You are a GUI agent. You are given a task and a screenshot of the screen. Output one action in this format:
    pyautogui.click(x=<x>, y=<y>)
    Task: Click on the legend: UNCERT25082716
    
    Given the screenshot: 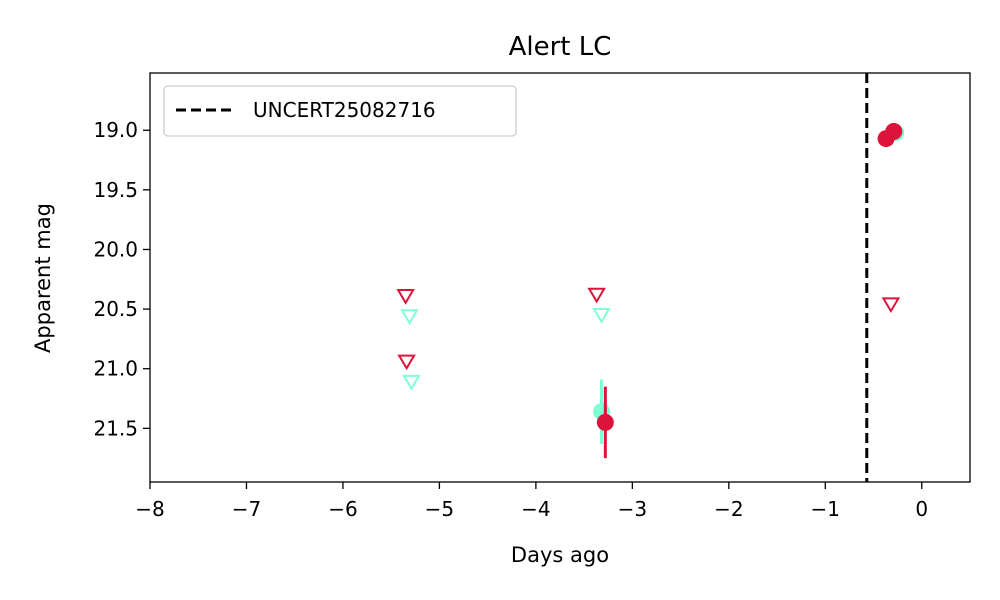 What is the action you would take?
    pyautogui.click(x=340, y=111)
    